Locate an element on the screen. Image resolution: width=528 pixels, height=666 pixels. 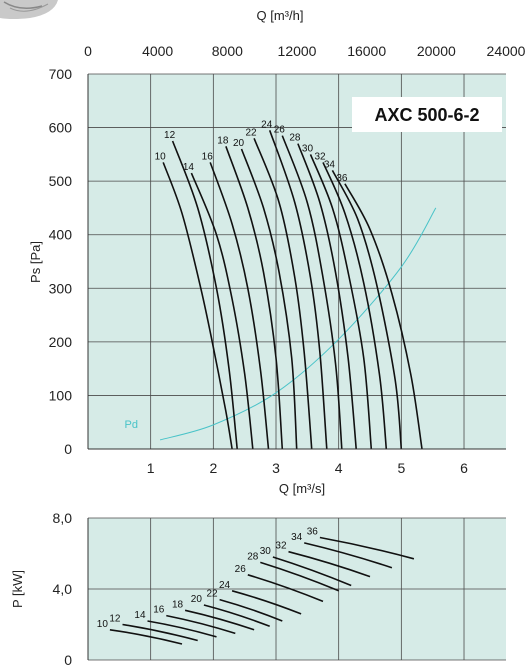
x2-tick-label: 24000 is located at coordinates (506, 51).